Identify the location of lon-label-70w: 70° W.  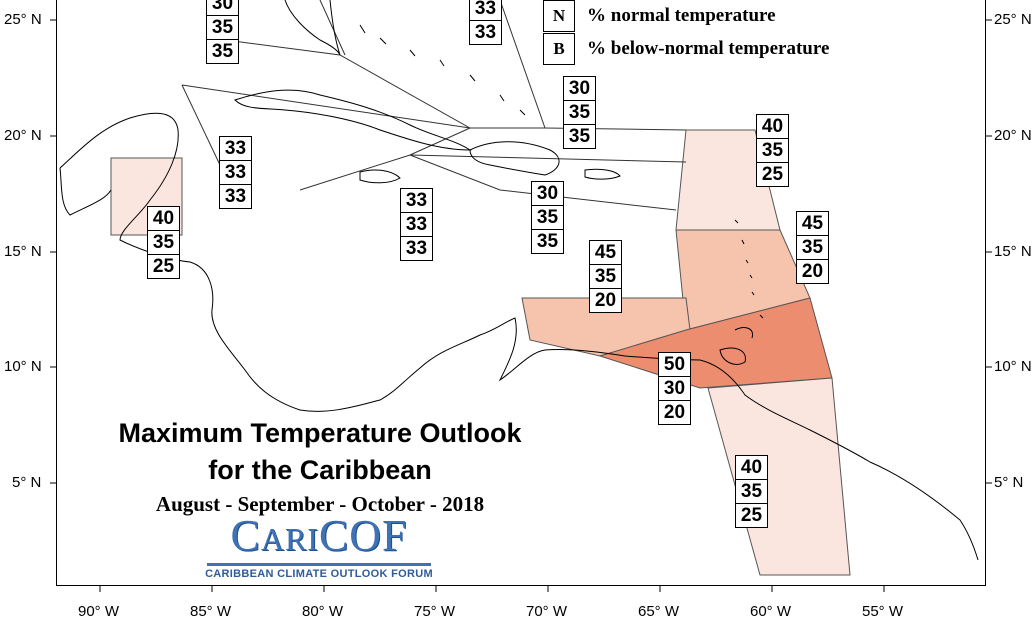
(547, 611).